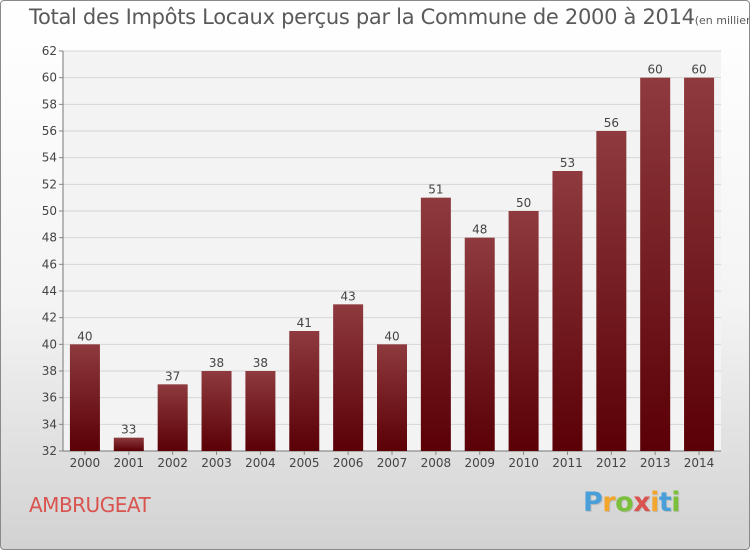  What do you see at coordinates (216, 411) in the screenshot?
I see `bar-2003` at bounding box center [216, 411].